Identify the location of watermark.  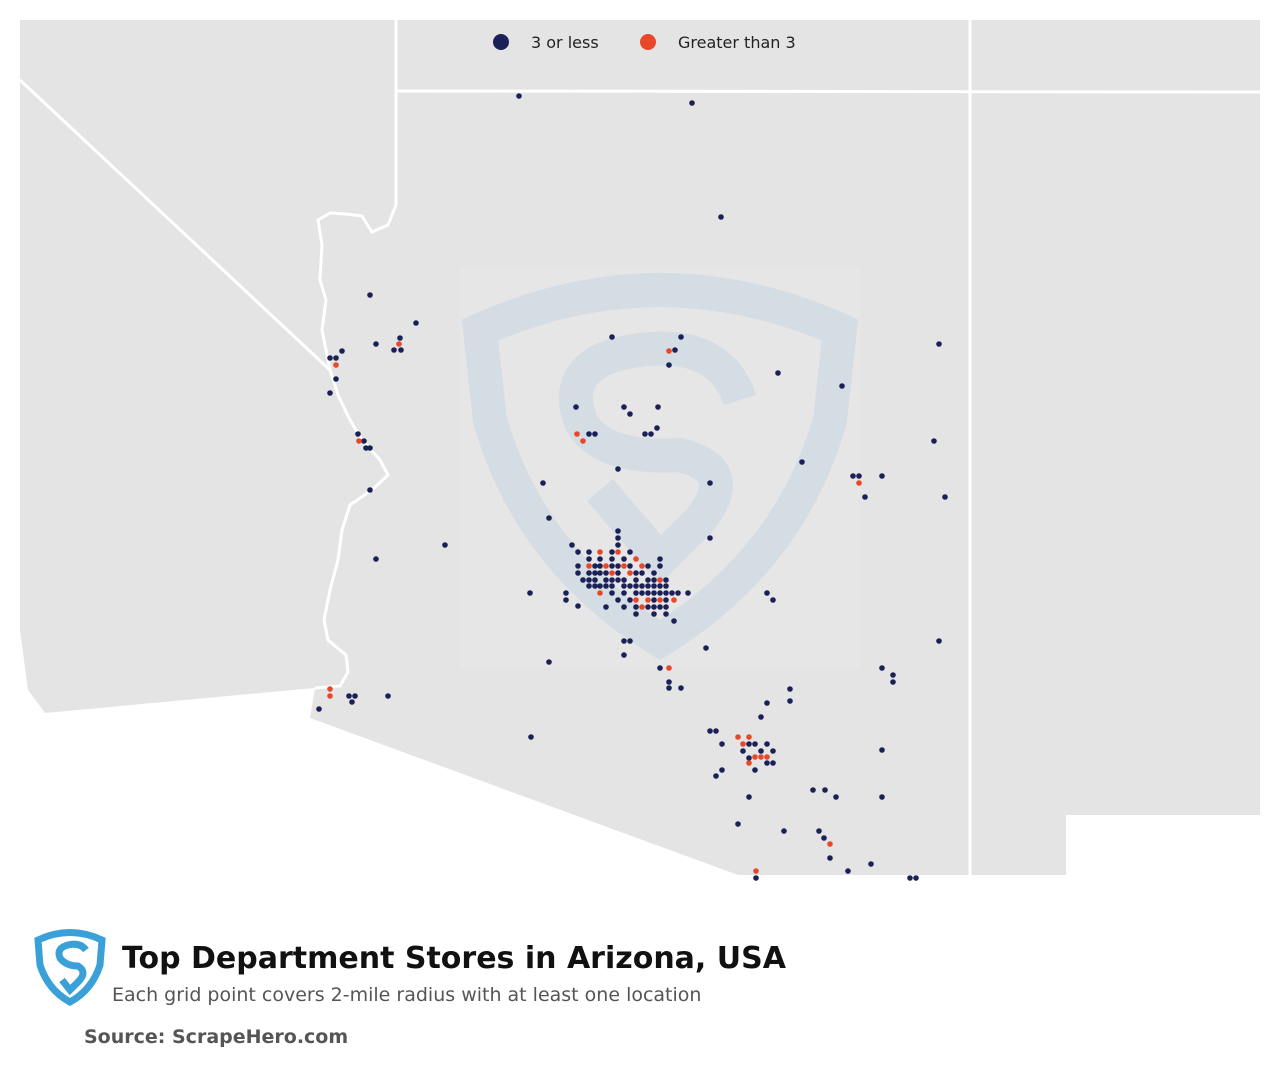
(660, 468).